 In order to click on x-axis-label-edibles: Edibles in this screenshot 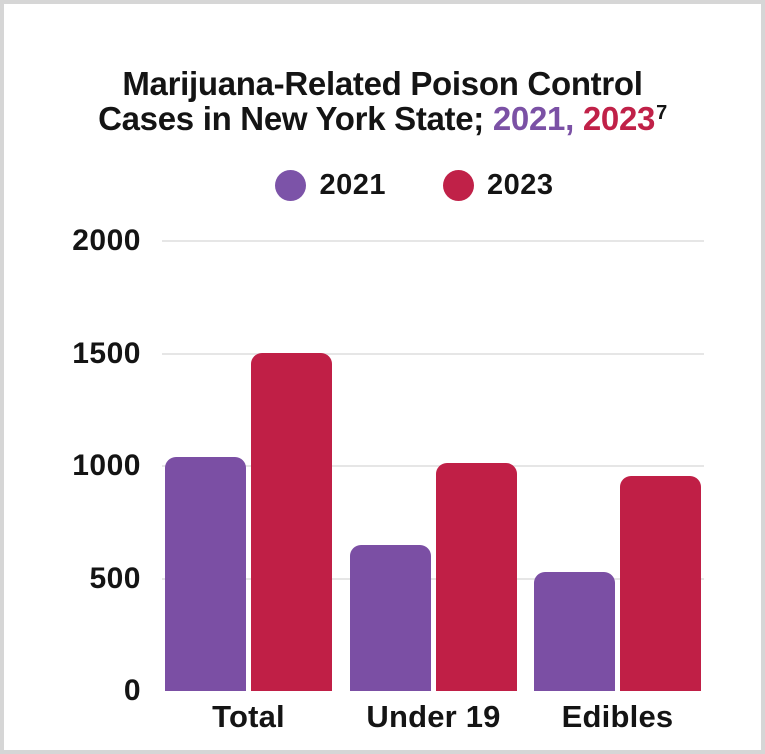, I will do `click(617, 716)`.